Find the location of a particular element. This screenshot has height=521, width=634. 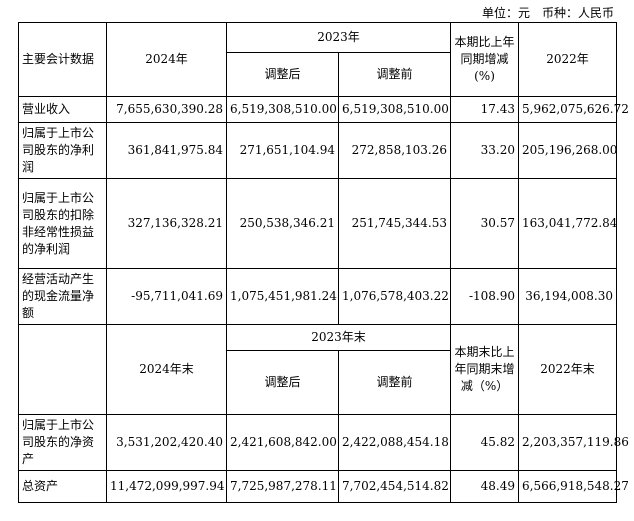

cell-2022-end: 6,566,918,548.27 is located at coordinates (573, 486).